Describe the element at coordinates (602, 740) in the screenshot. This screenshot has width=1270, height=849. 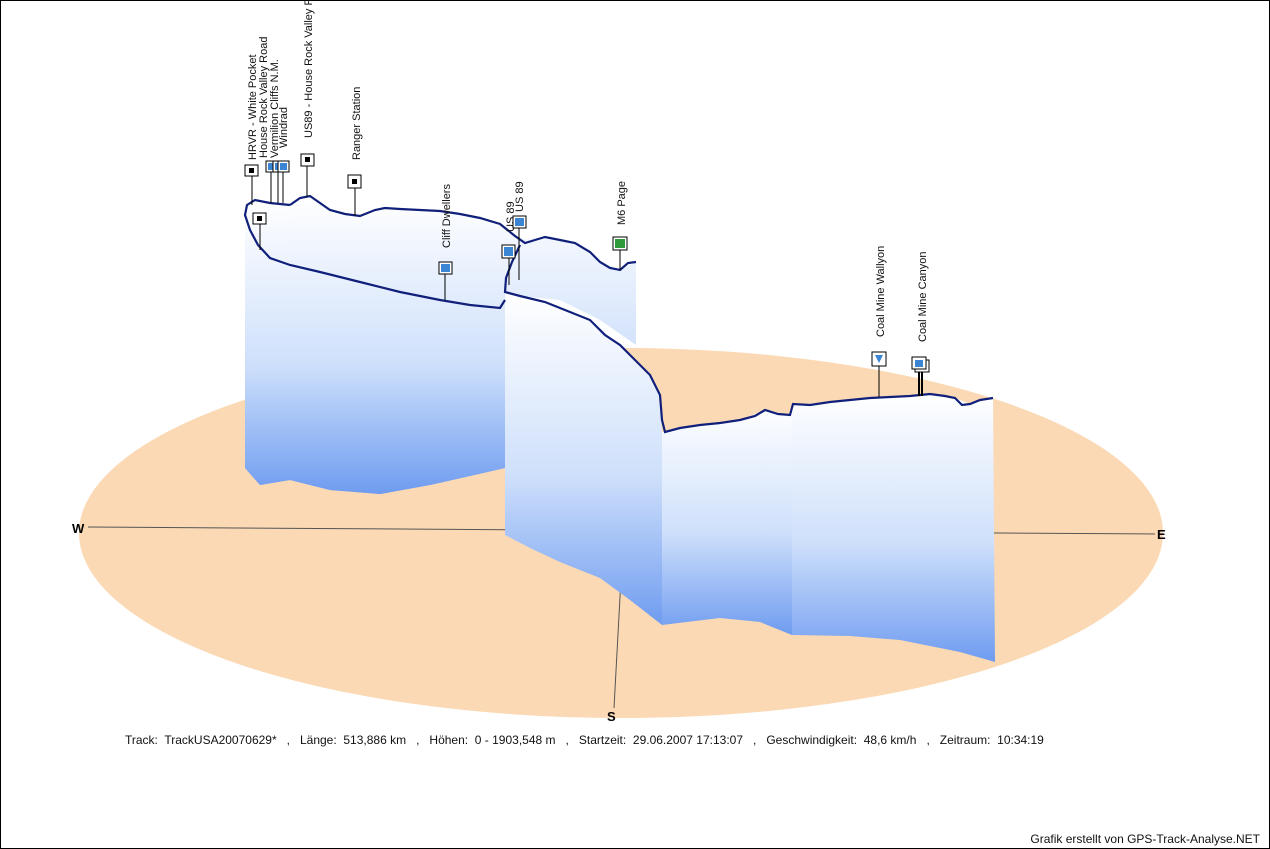
I see `start-label: Startzeit:` at that location.